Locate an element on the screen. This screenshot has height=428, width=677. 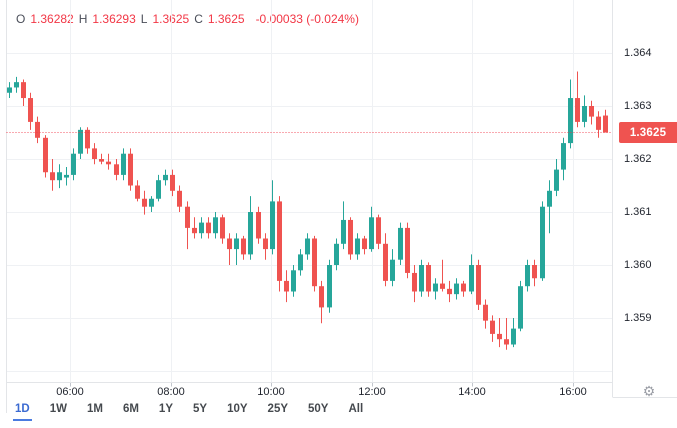
timeframe-button-50y: 50Y is located at coordinates (318, 409).